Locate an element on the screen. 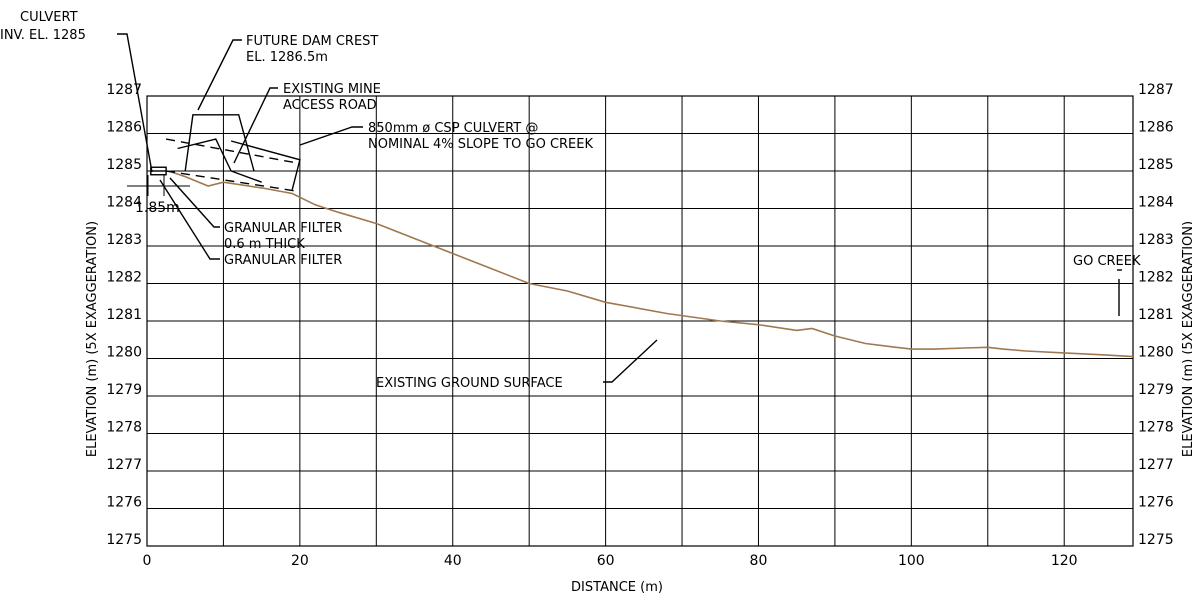 Image resolution: width=1192 pixels, height=597 pixels. ground-surface-leader is located at coordinates (630, 361).